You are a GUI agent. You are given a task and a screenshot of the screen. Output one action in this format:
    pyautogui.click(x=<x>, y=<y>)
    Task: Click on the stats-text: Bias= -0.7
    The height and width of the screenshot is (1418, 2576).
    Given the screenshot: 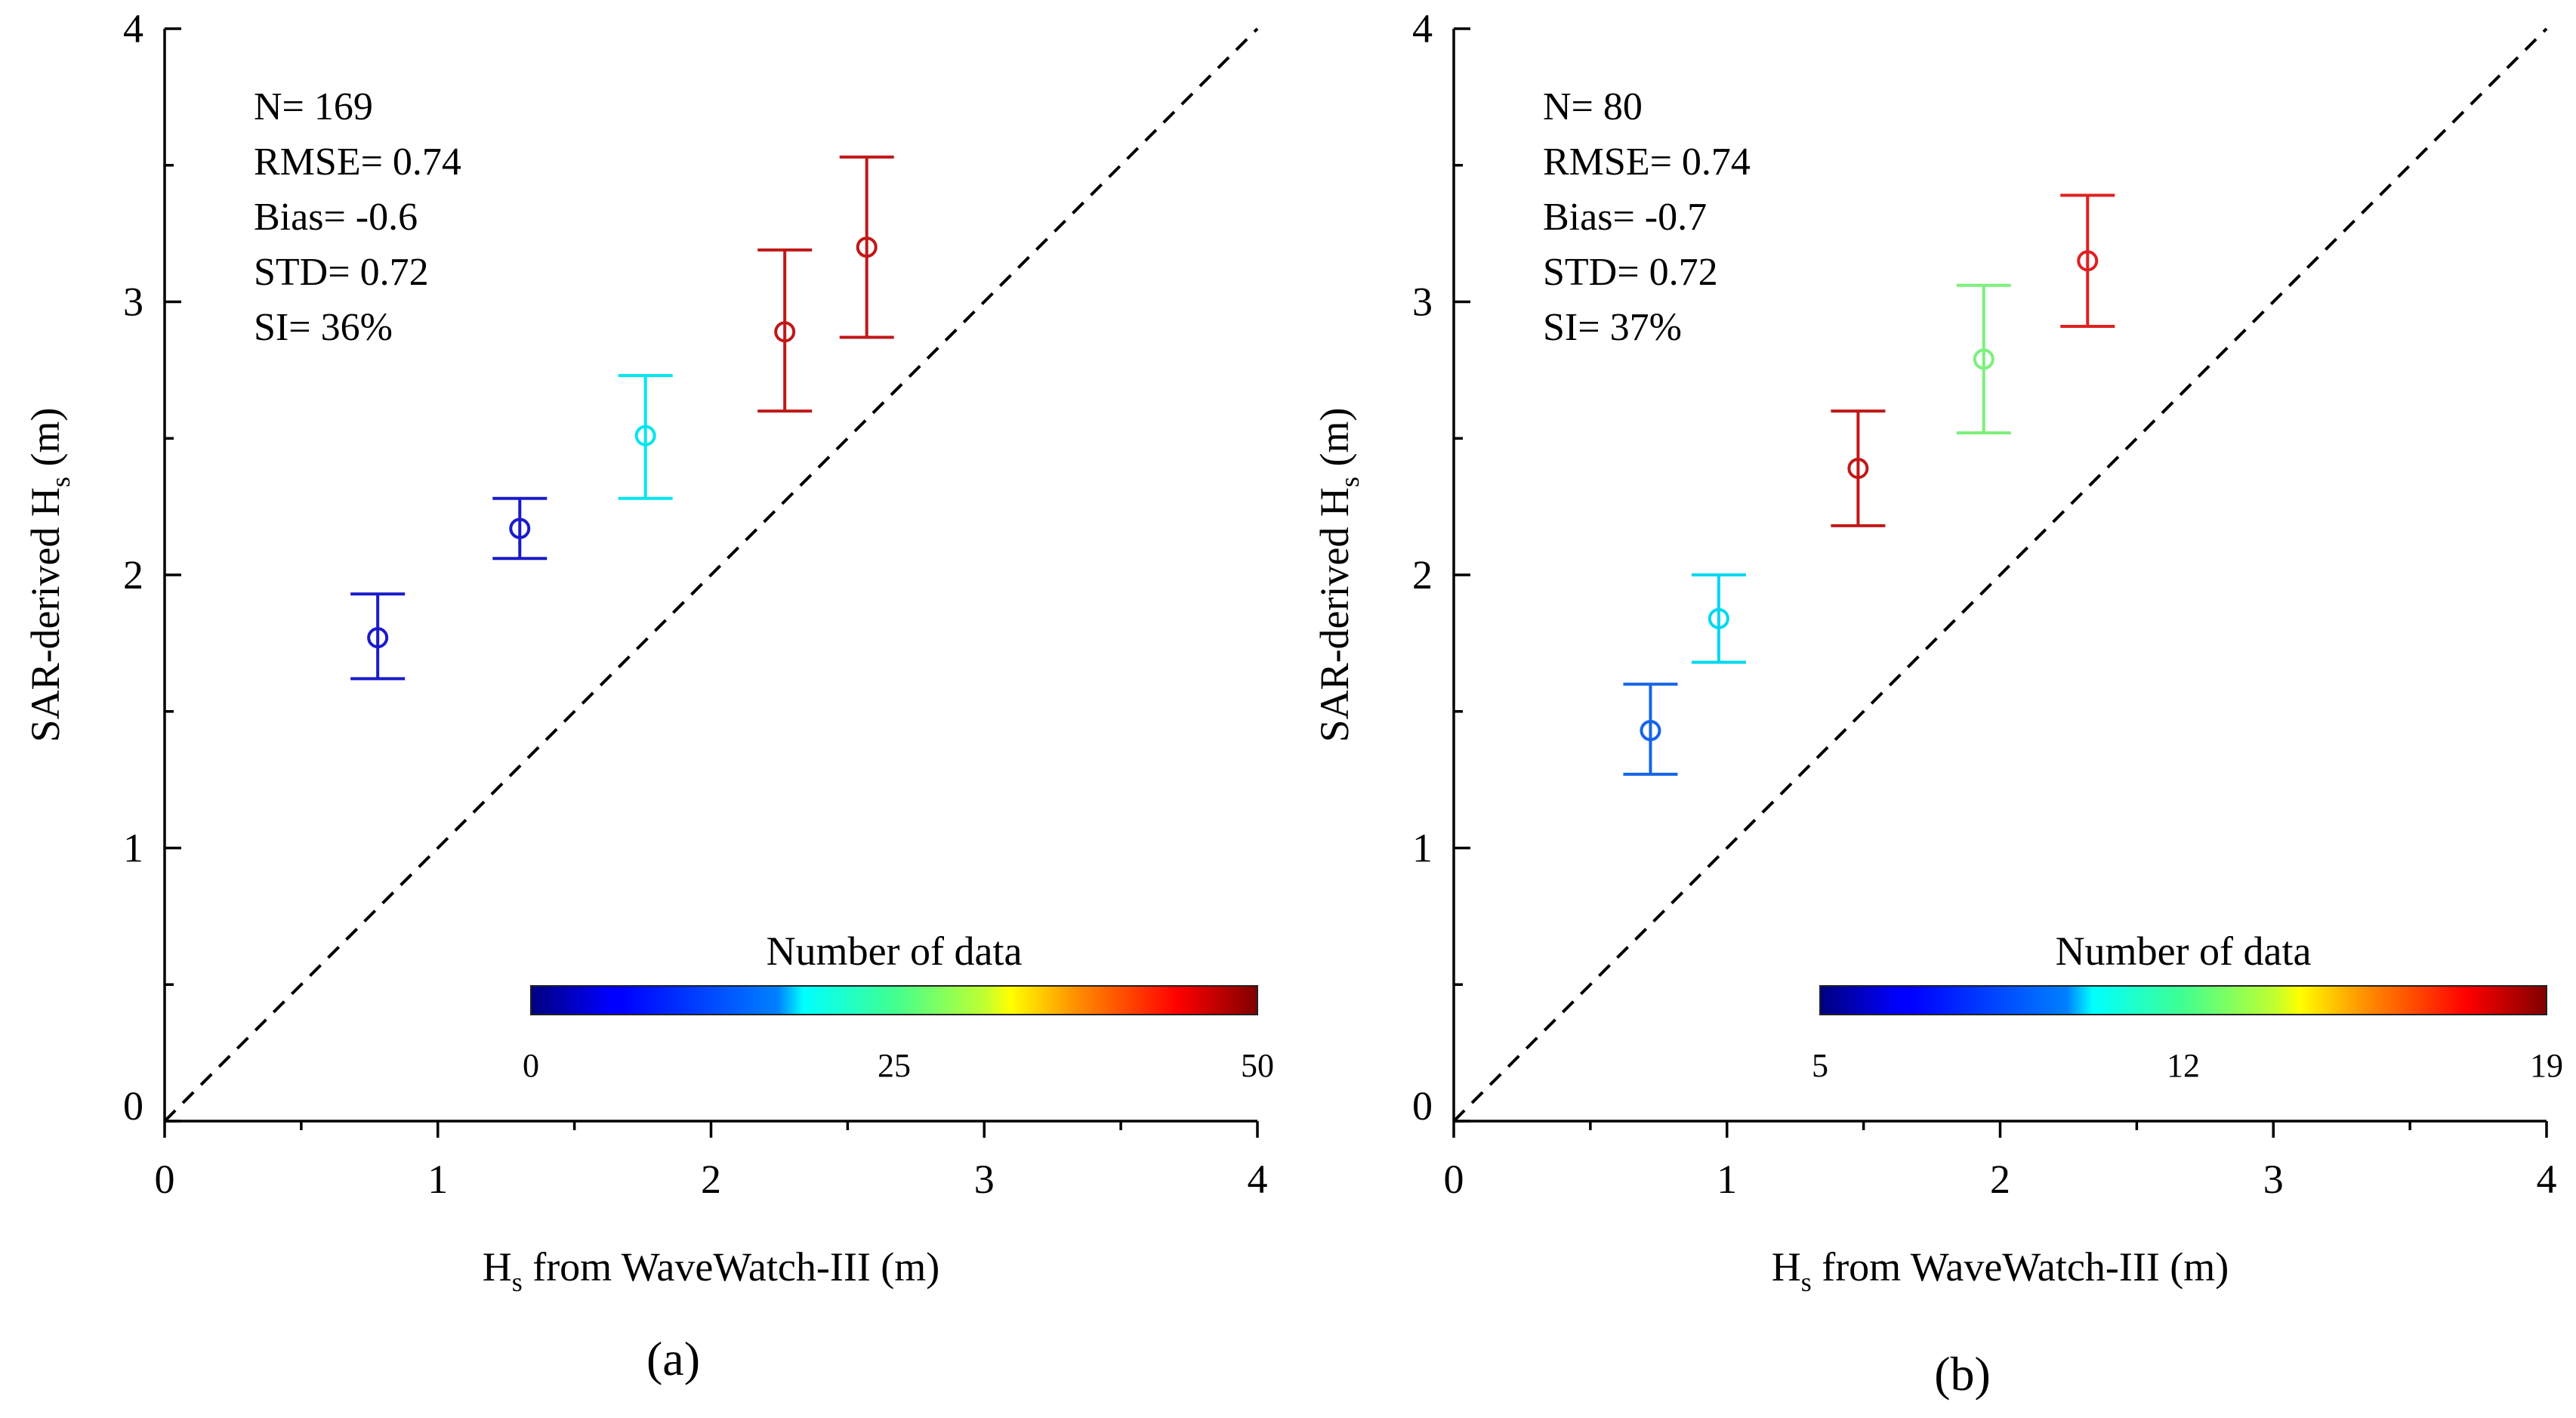 What is the action you would take?
    pyautogui.click(x=1625, y=217)
    